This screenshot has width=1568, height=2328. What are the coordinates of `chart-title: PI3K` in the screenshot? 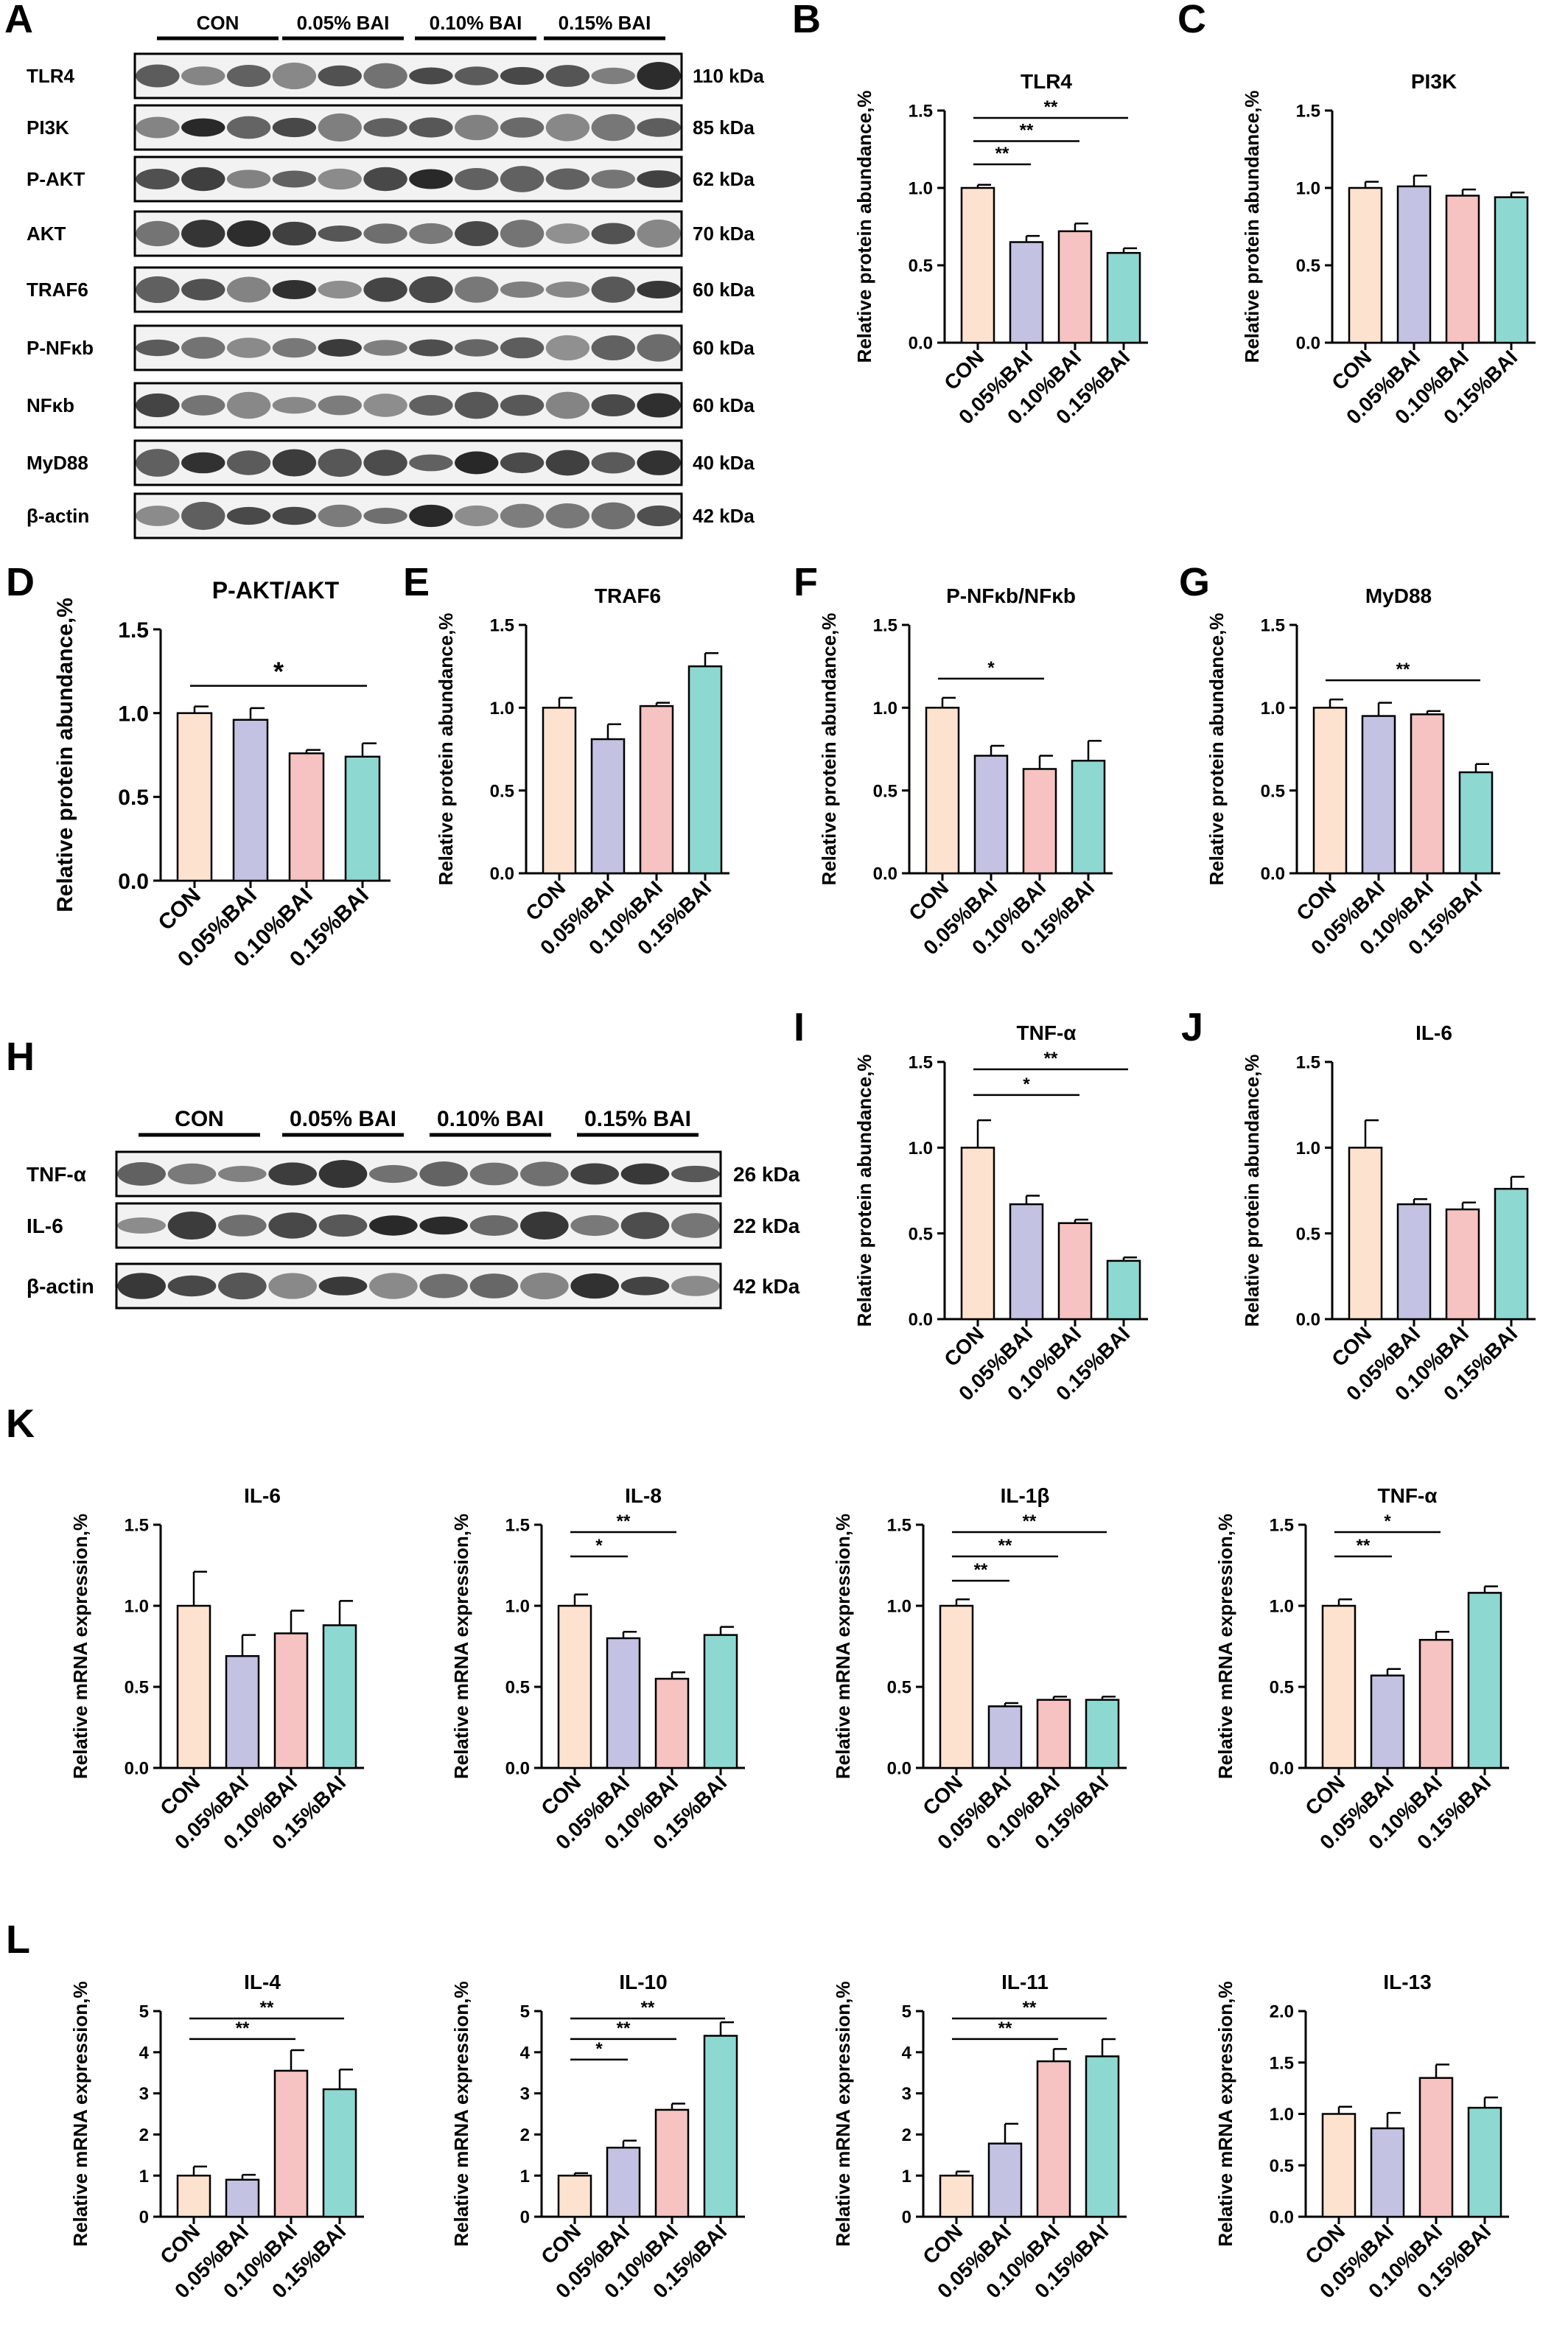 It's located at (1434, 81).